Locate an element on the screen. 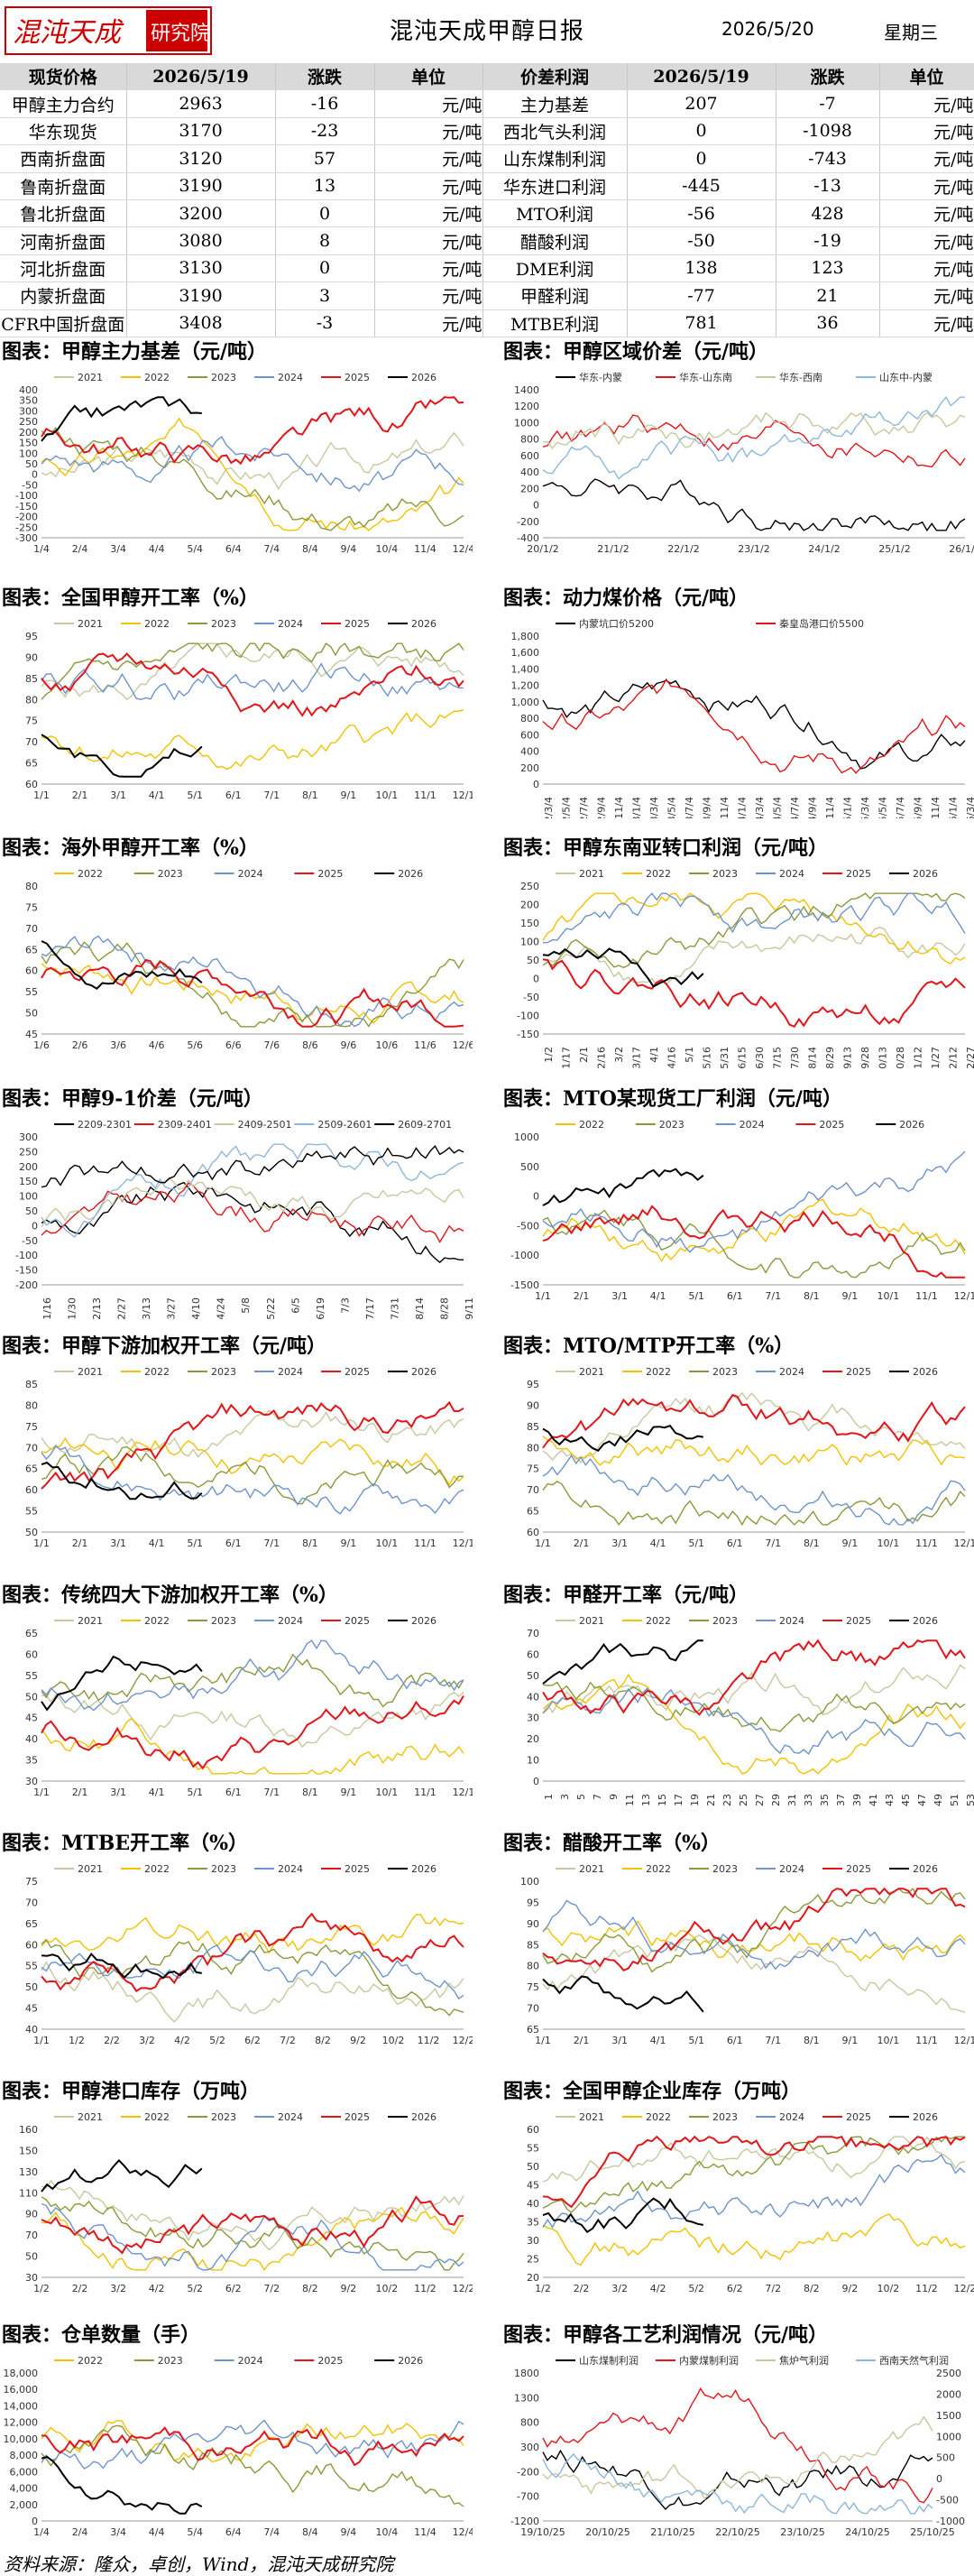 The width and height of the screenshot is (974, 2576). x-tick-label: 11/1 is located at coordinates (425, 795).